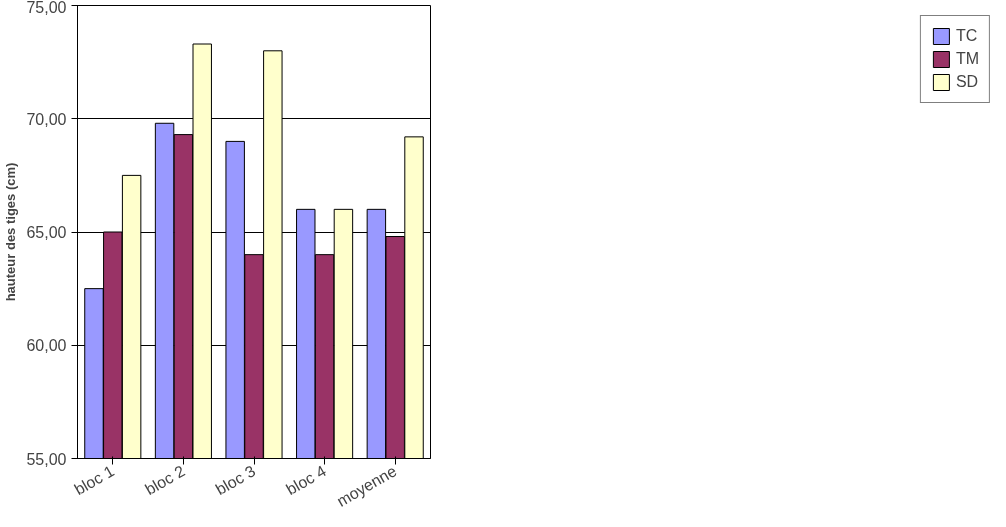  Describe the element at coordinates (306, 480) in the screenshot. I see `x-tick-label: bloc 4` at that location.